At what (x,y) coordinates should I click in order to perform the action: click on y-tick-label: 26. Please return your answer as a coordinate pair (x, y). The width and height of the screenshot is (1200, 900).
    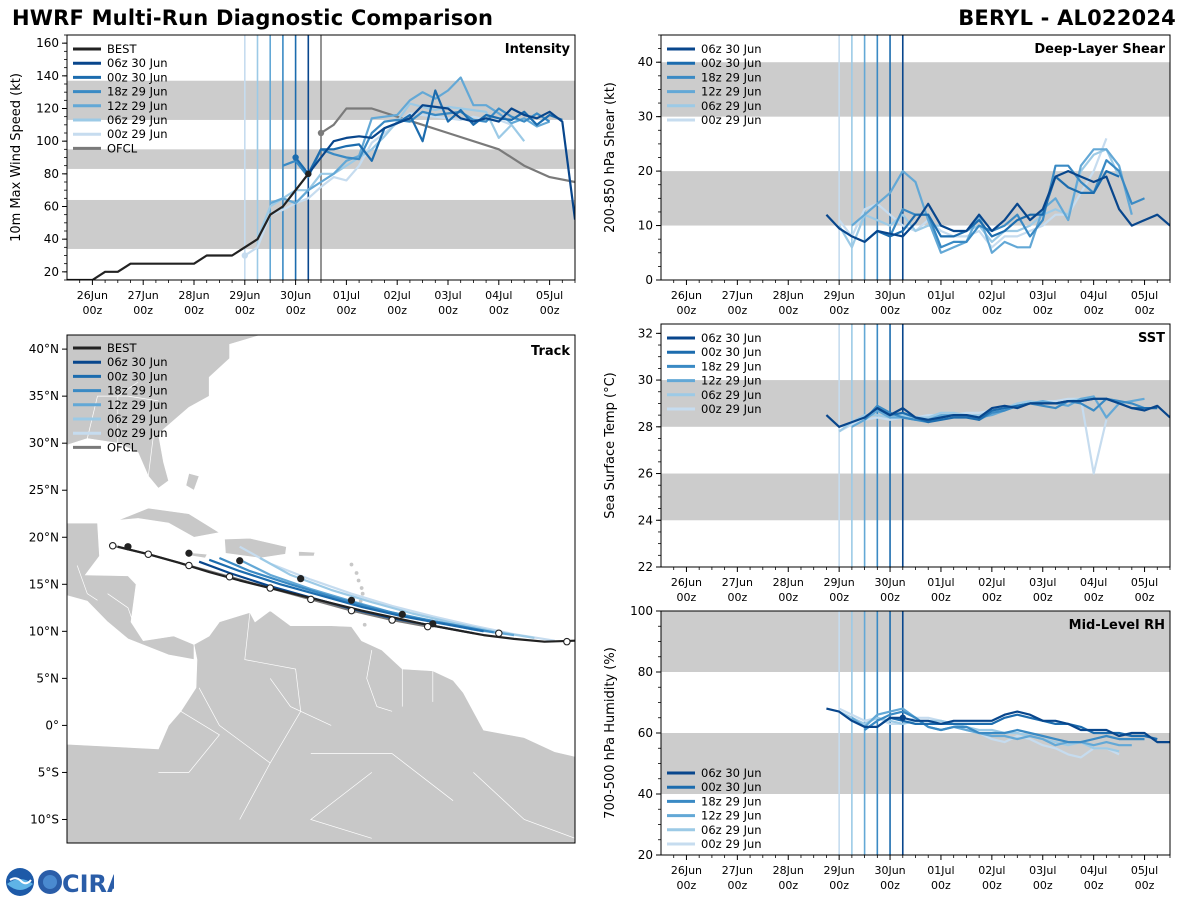
    Looking at the image, I should click on (645, 474).